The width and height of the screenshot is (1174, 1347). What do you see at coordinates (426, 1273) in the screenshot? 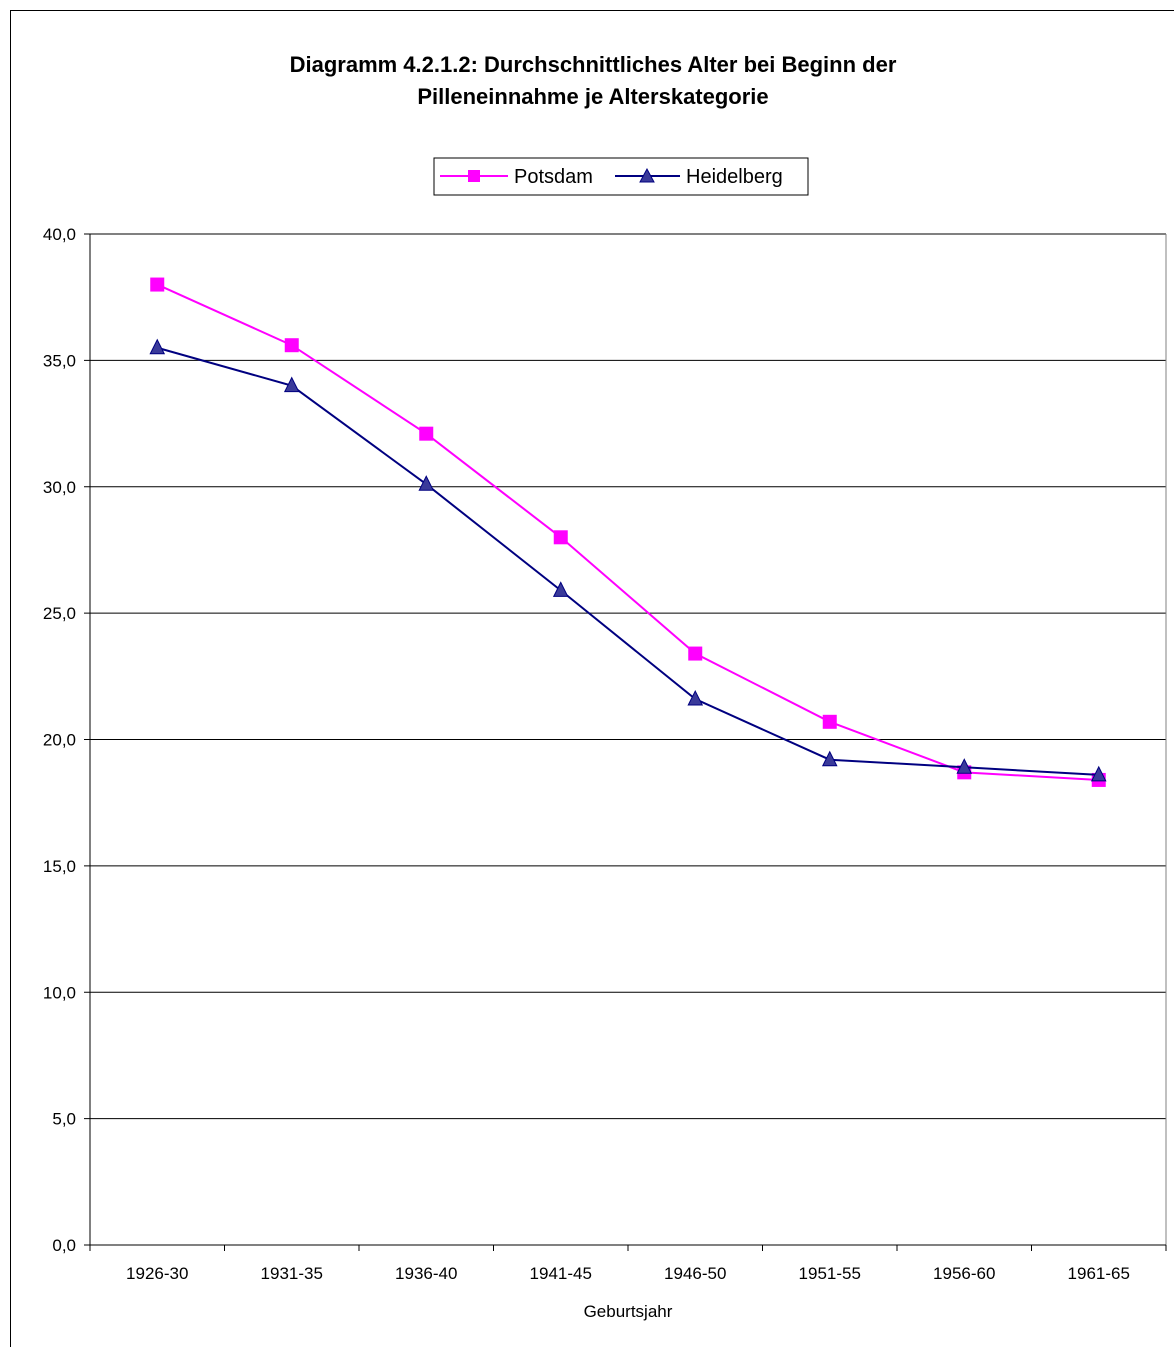
I see `x-tick-label: 1936-40` at bounding box center [426, 1273].